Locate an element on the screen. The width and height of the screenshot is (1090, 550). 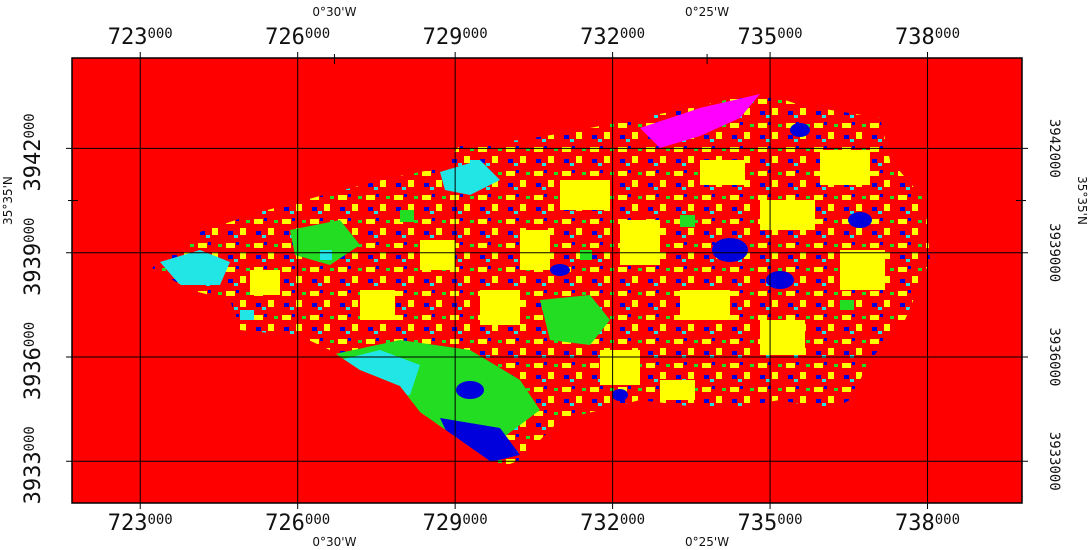
magenta-zone is located at coordinates (700, 121).